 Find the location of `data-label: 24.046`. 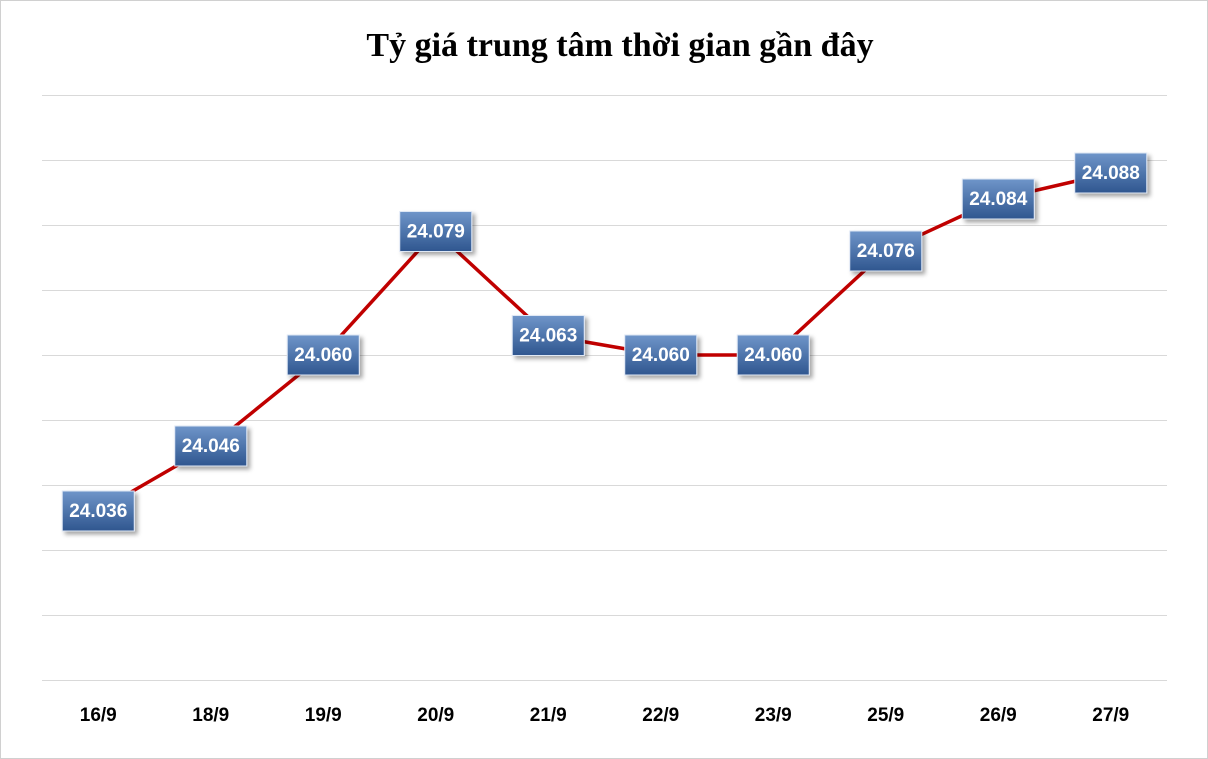

data-label: 24.046 is located at coordinates (211, 446).